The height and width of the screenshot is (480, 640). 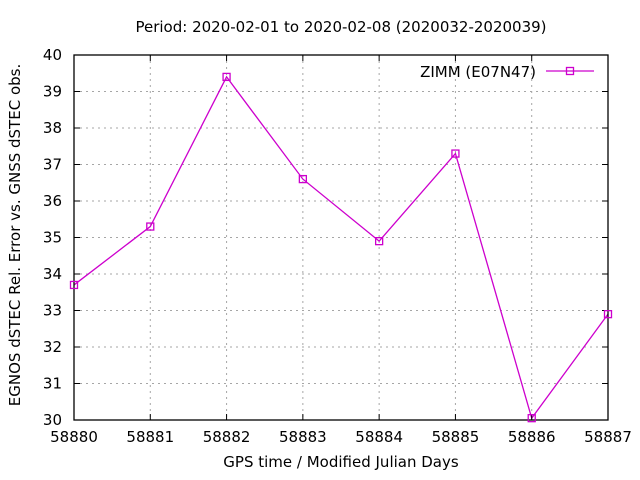 What do you see at coordinates (532, 437) in the screenshot?
I see `x-tick-label: 58886` at bounding box center [532, 437].